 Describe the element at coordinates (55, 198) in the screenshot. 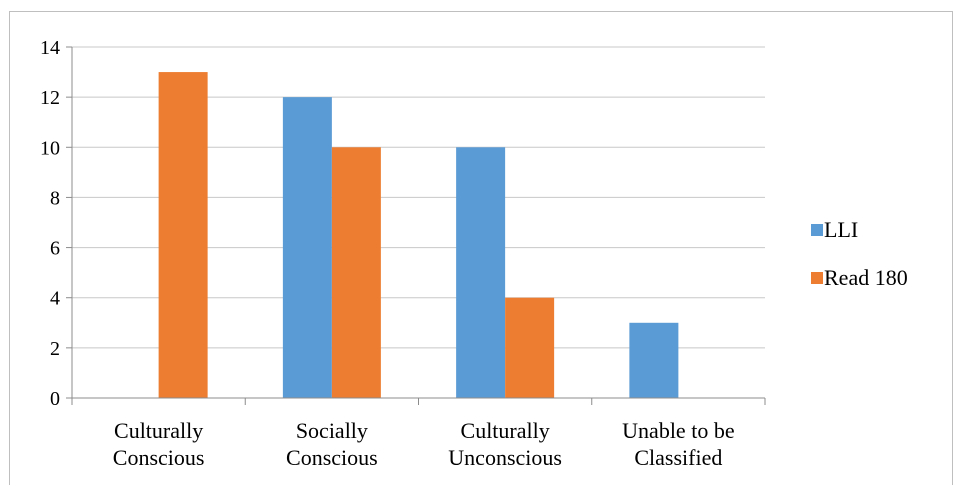

I see `y-tick-label: 8` at that location.